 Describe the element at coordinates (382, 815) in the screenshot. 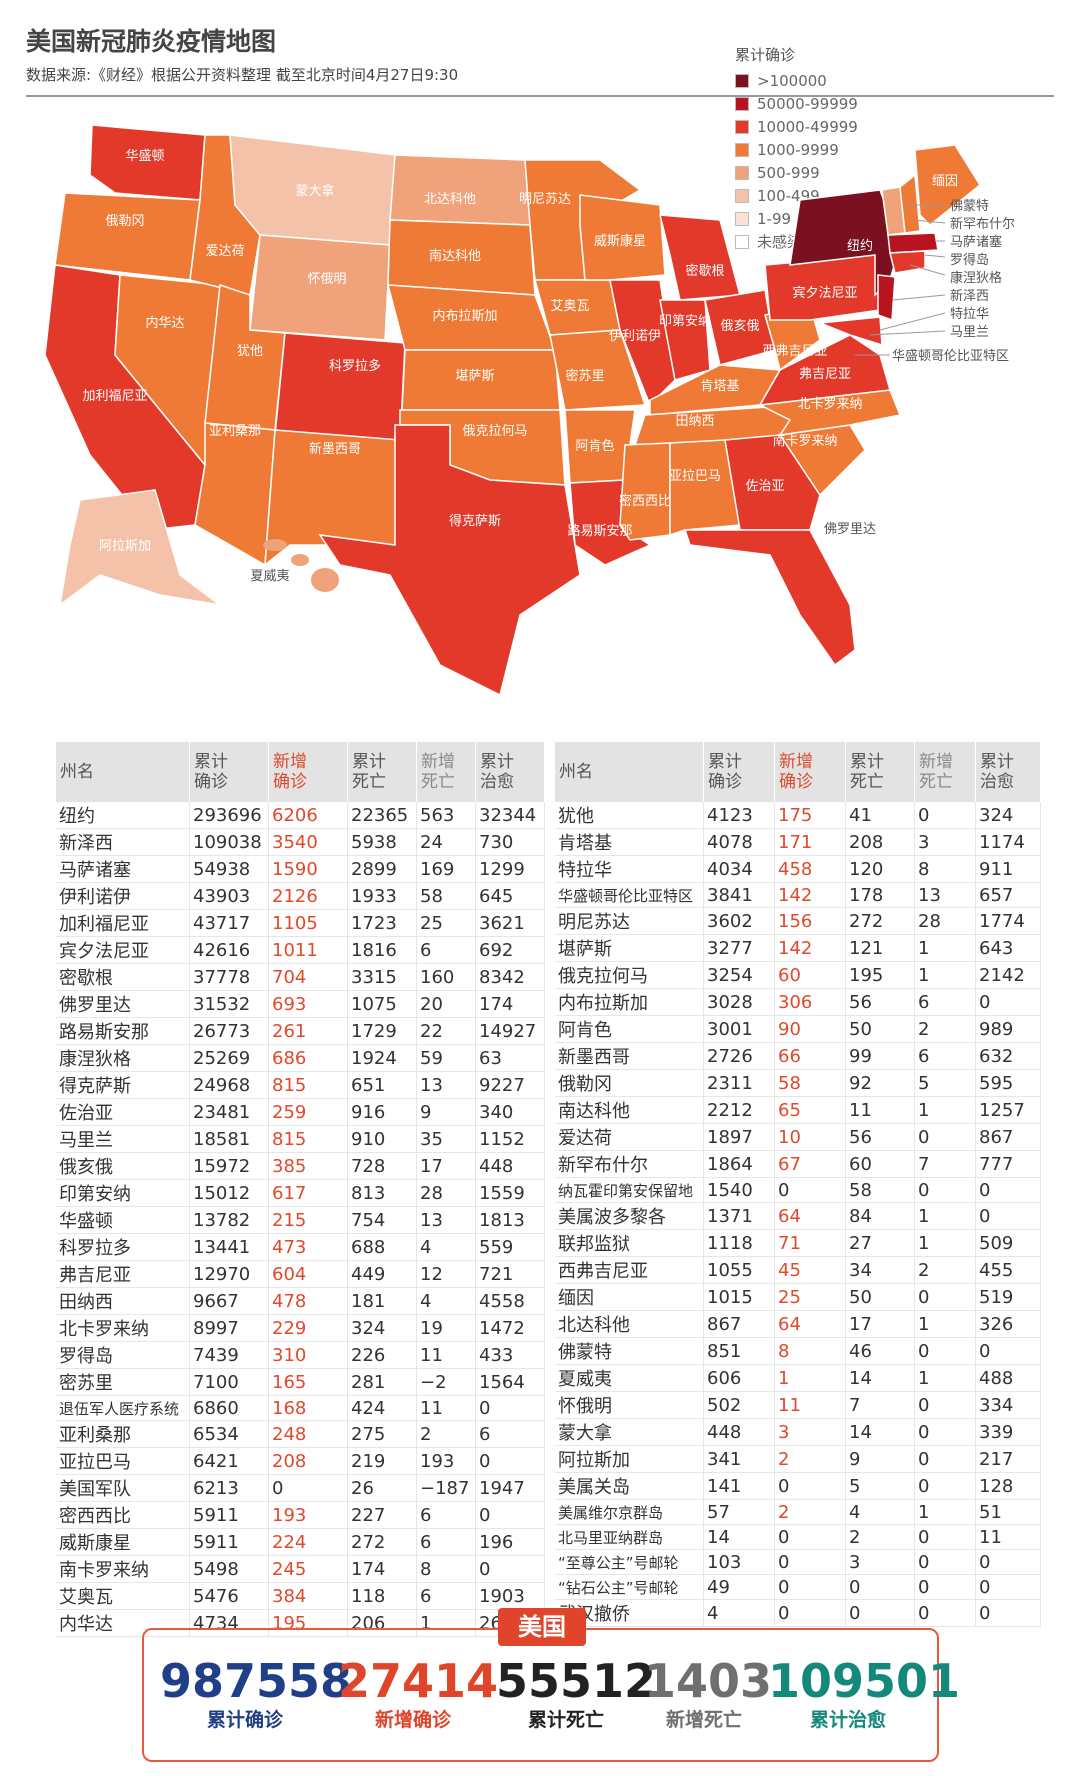

I see `cell-cum-deaths: 22365` at that location.